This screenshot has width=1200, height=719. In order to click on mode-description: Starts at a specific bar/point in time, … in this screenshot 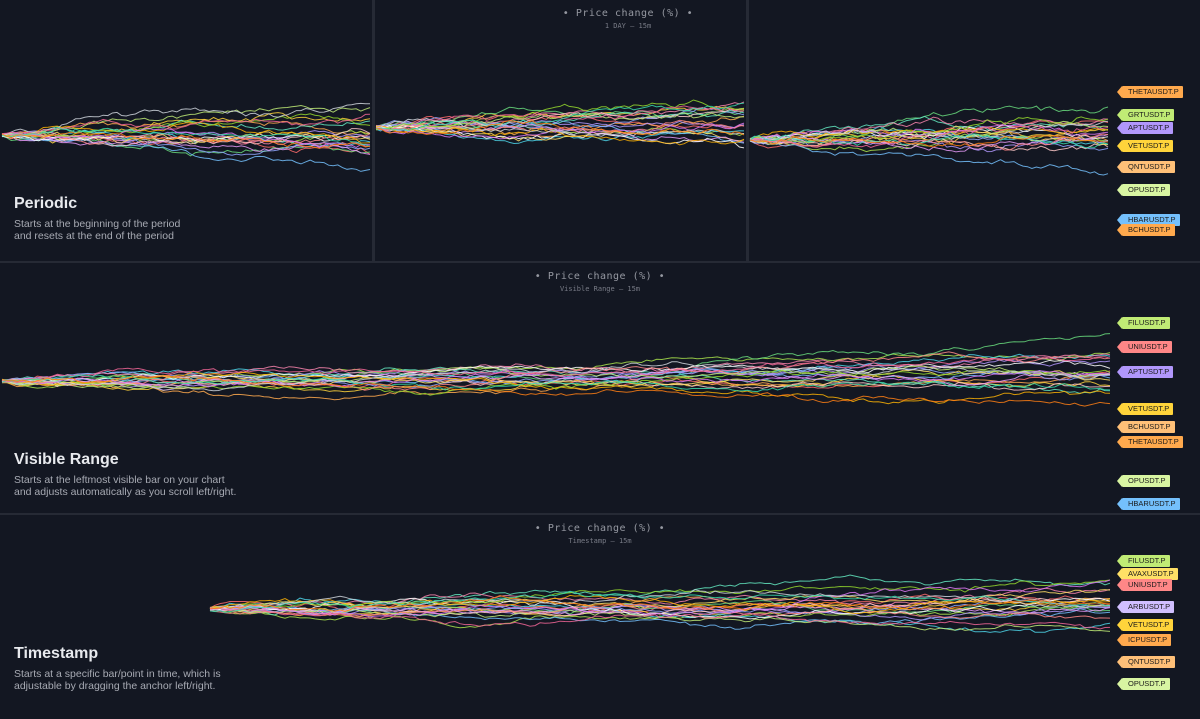, I will do `click(117, 680)`.